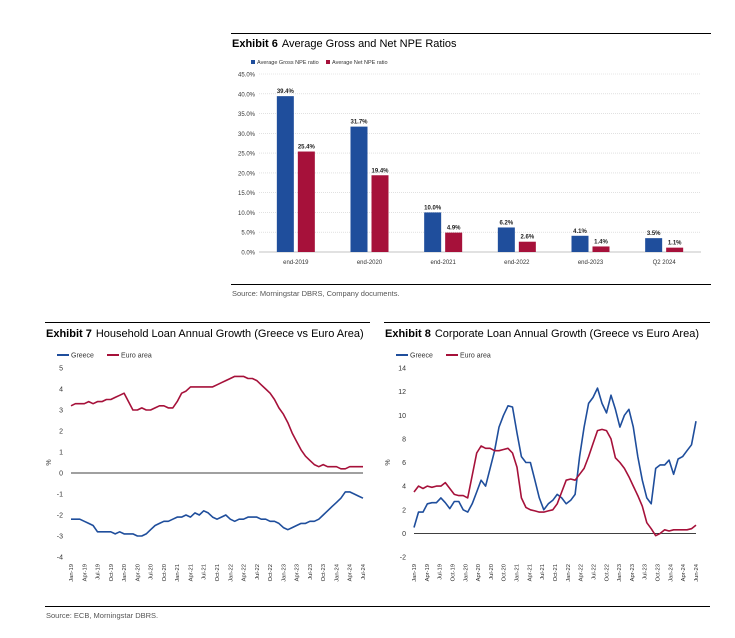 The height and width of the screenshot is (638, 735). Describe the element at coordinates (471, 33) in the screenshot. I see `exhibit6-top-rule` at that location.